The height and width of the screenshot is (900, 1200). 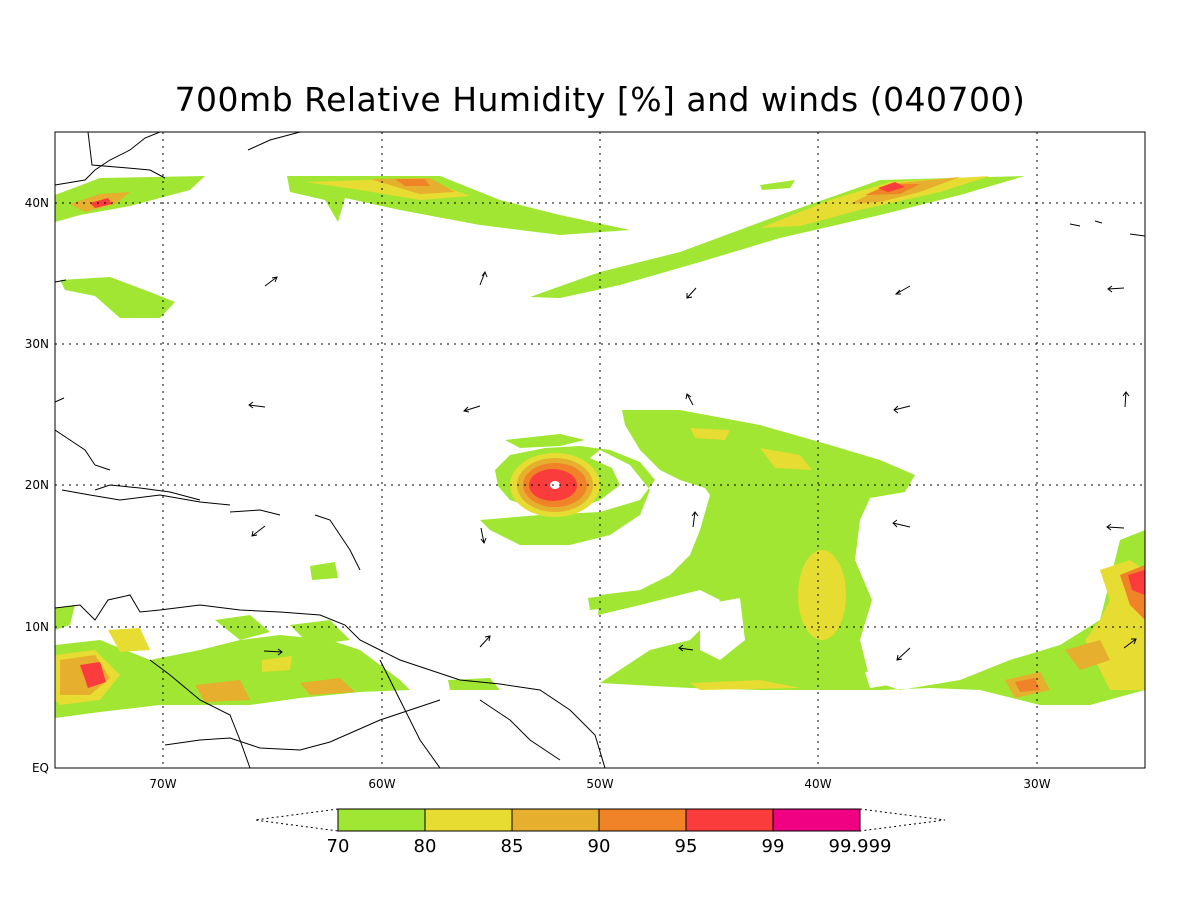 I want to click on lon-tick-label: 40W, so click(x=817, y=784).